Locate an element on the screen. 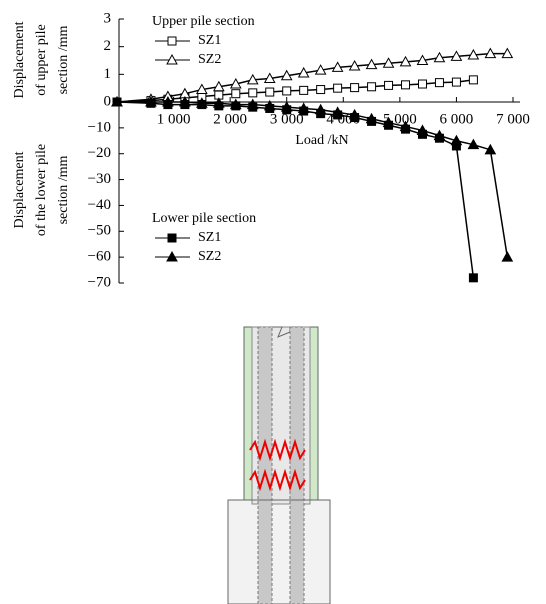 This screenshot has width=546, height=604. y-tick-label: 1 is located at coordinates (108, 74).